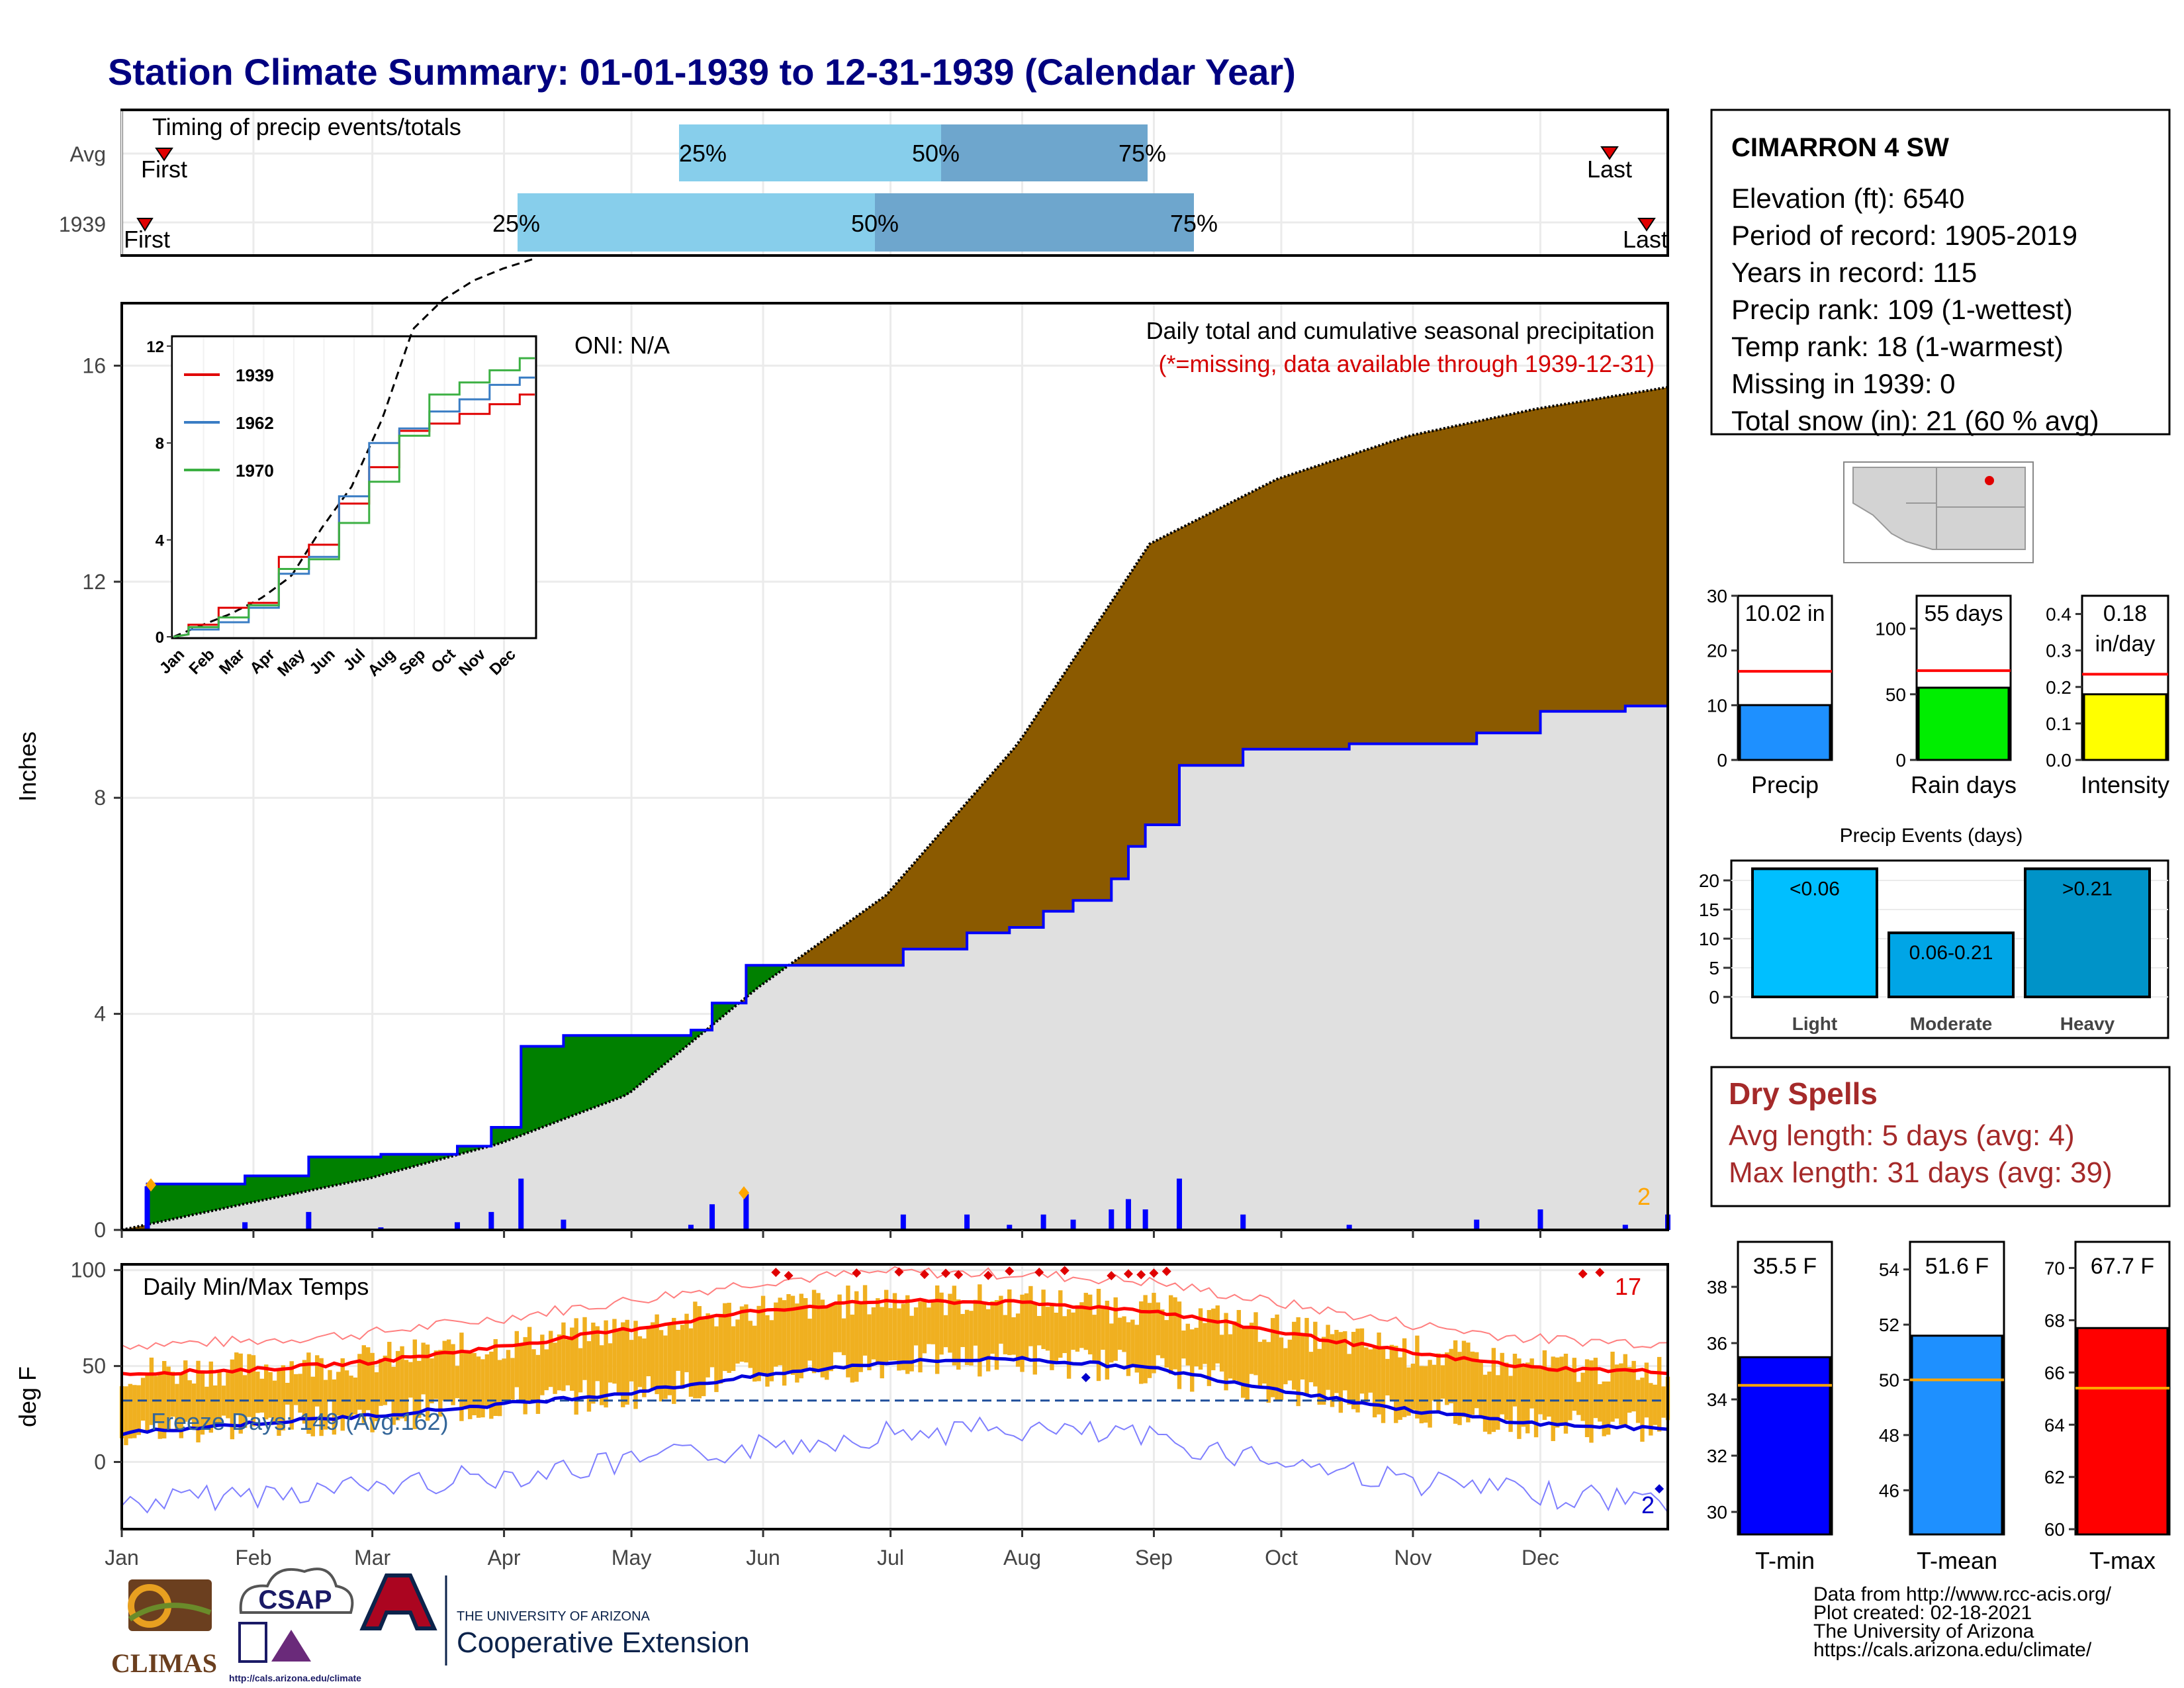  What do you see at coordinates (504, 1558) in the screenshot?
I see `month-label: Apr` at bounding box center [504, 1558].